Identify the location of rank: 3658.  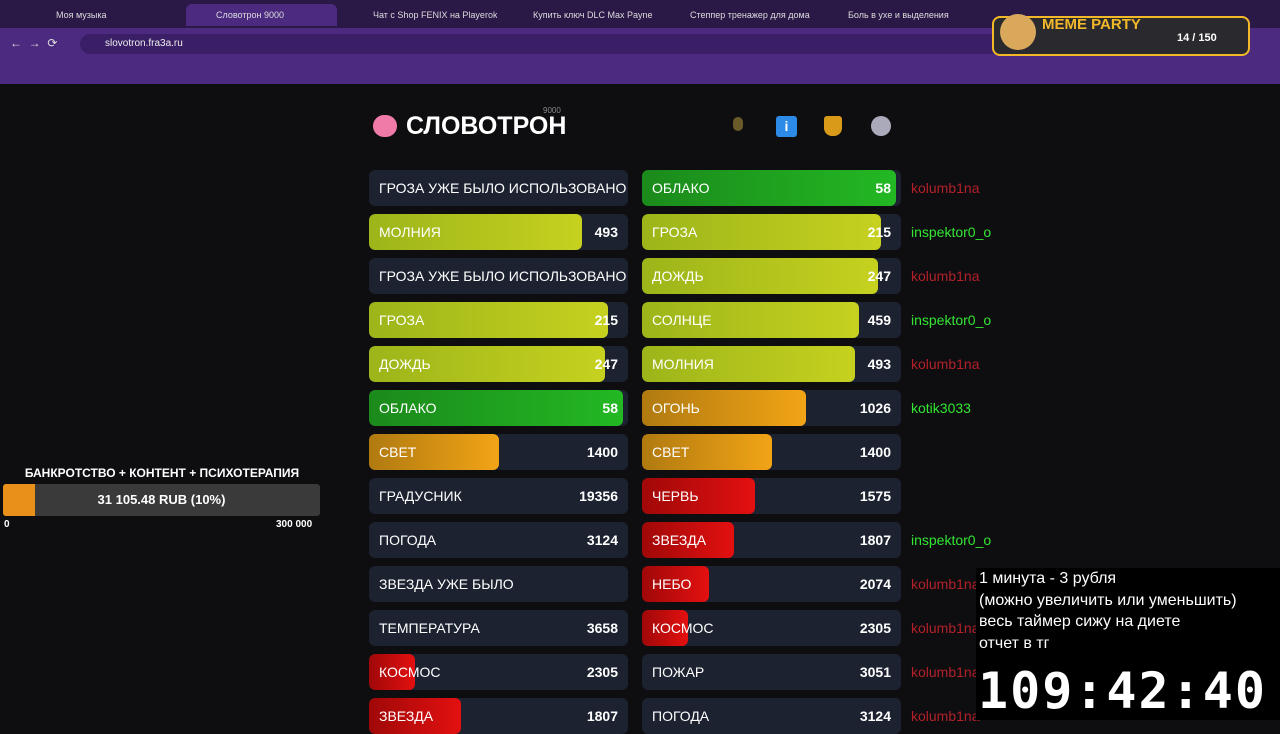
(602, 628).